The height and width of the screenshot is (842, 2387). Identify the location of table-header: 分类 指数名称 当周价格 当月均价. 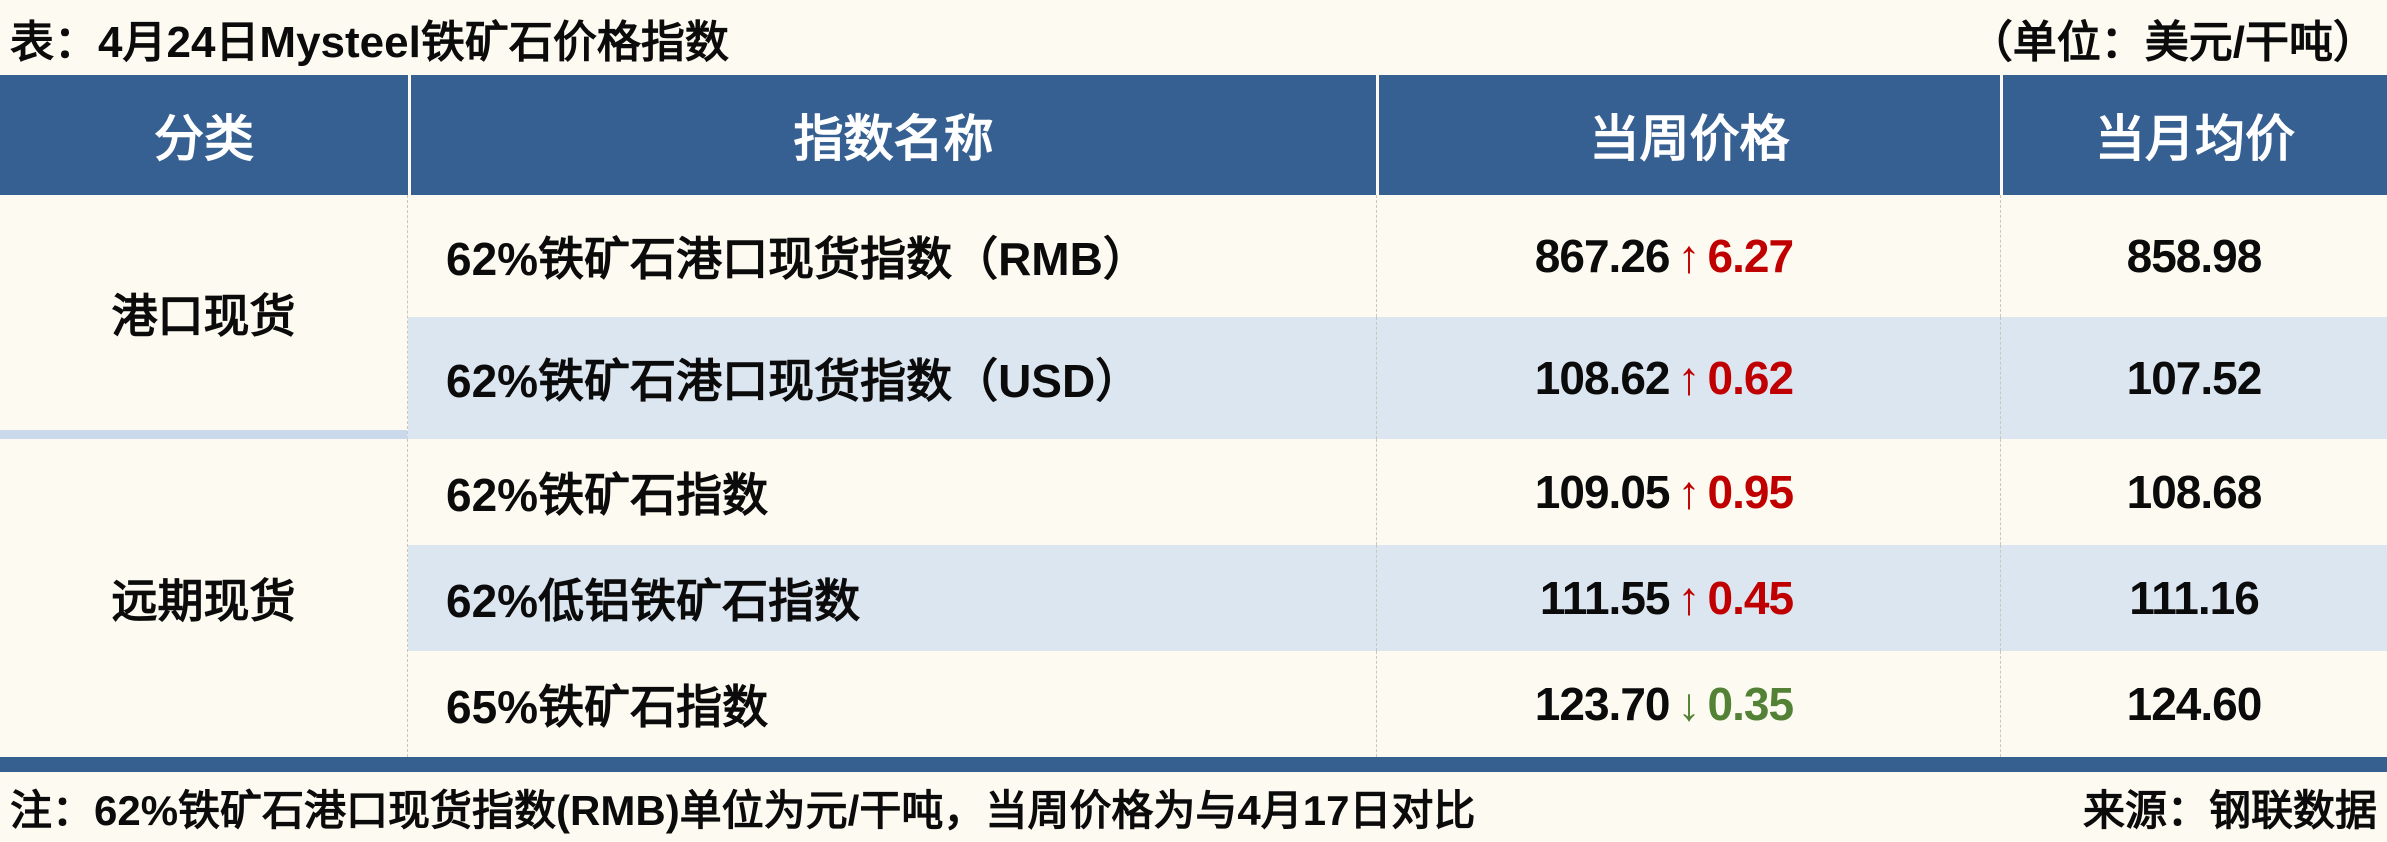
(1193, 135).